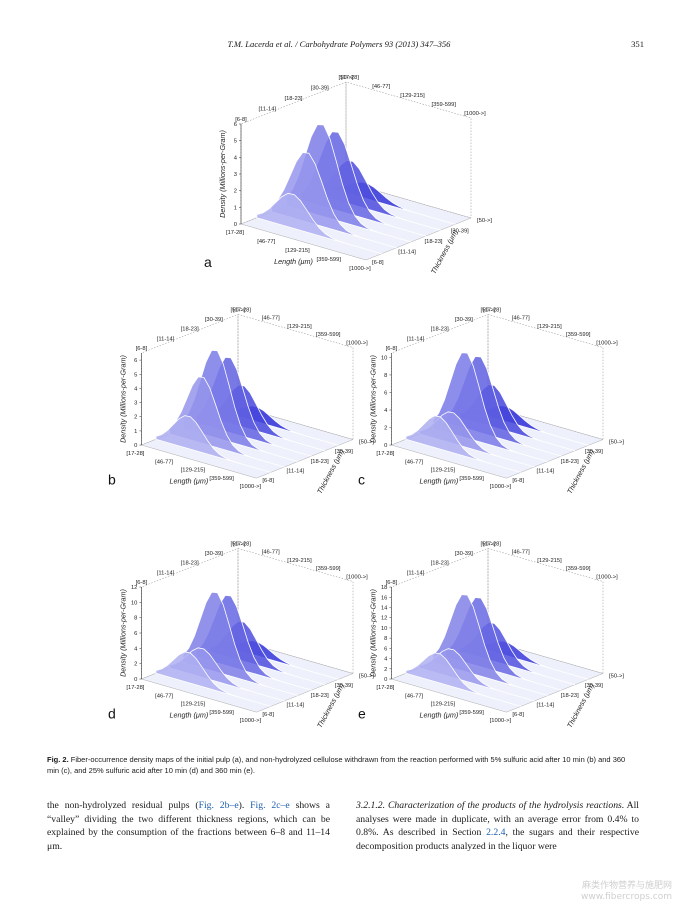 This screenshot has width=678, height=905. I want to click on z-tick-label: 12, so click(384, 619).